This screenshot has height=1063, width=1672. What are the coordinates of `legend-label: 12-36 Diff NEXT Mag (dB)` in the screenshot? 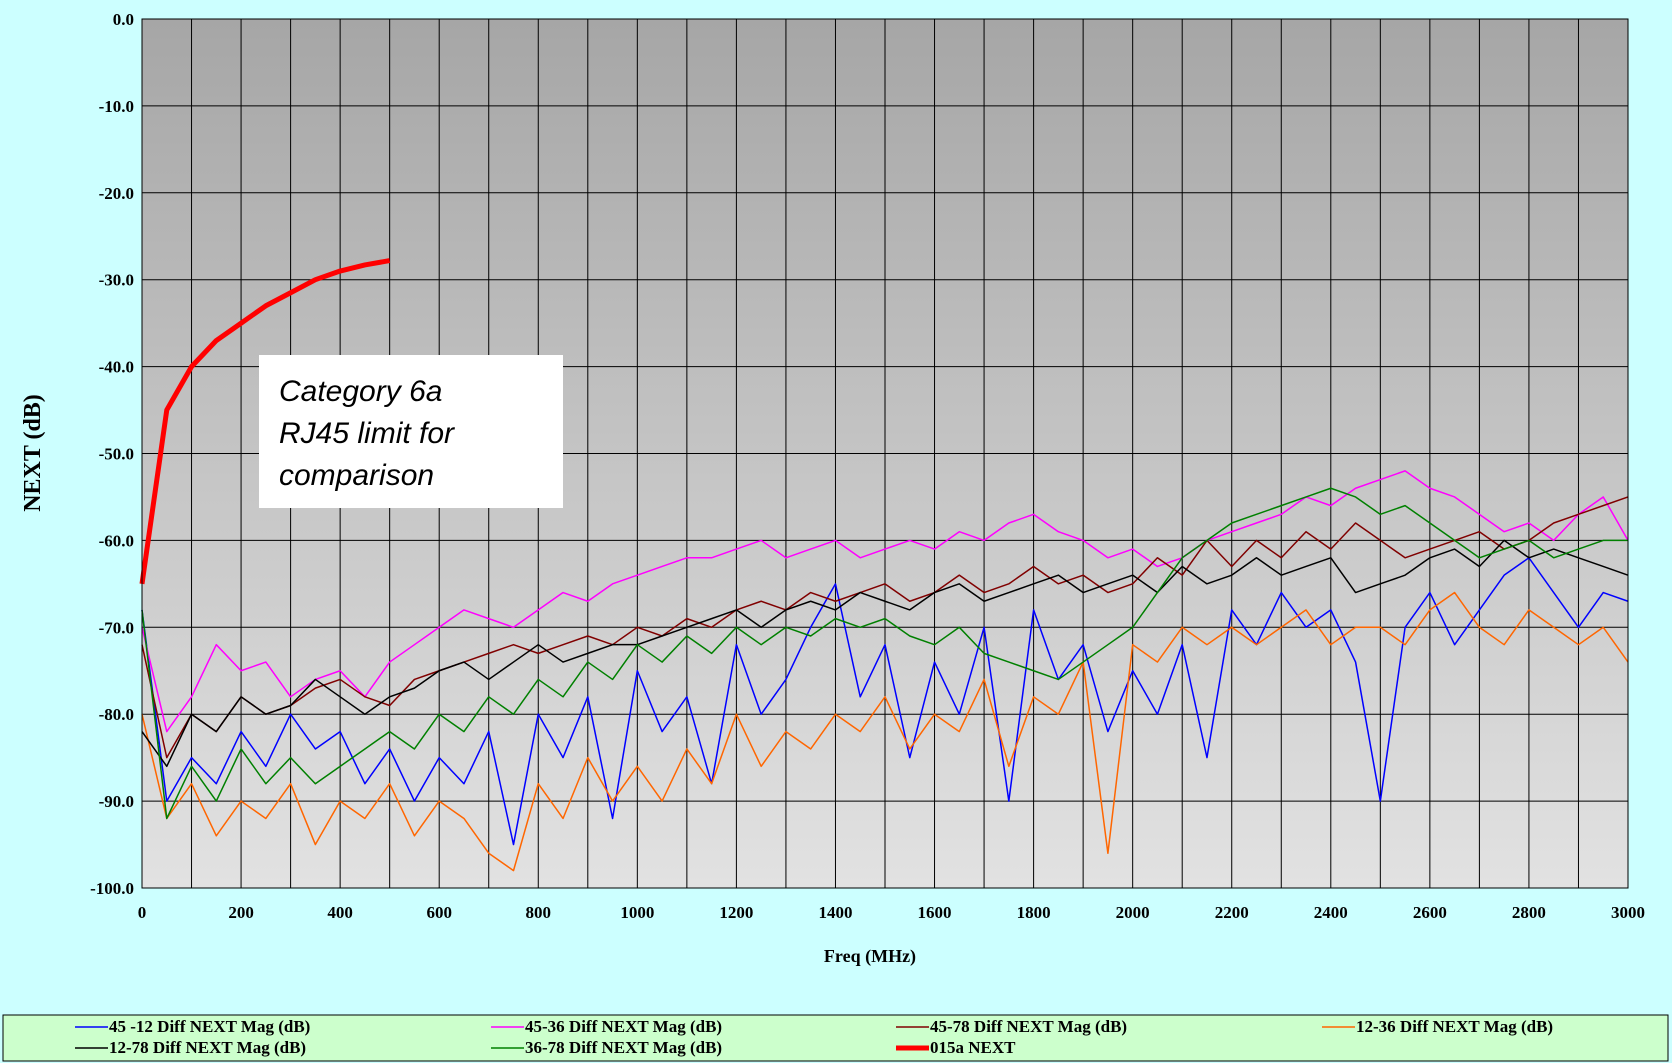 It's located at (1454, 1026).